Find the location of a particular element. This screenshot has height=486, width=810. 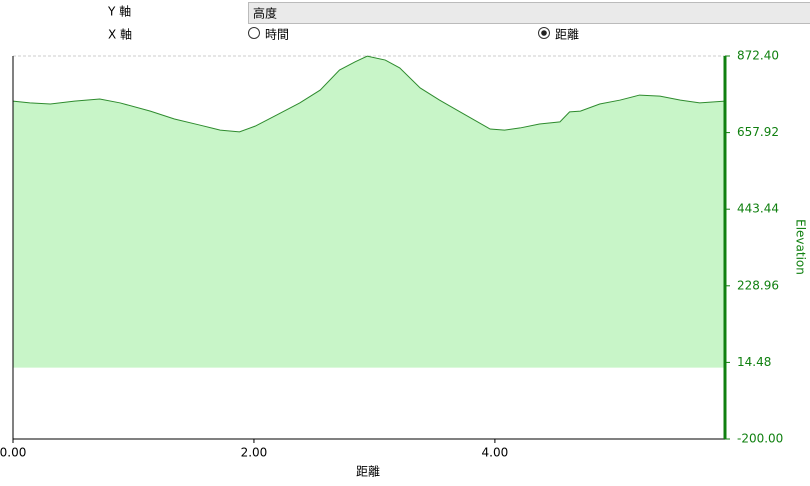

y-tick-label: -200.00 is located at coordinates (760, 439).